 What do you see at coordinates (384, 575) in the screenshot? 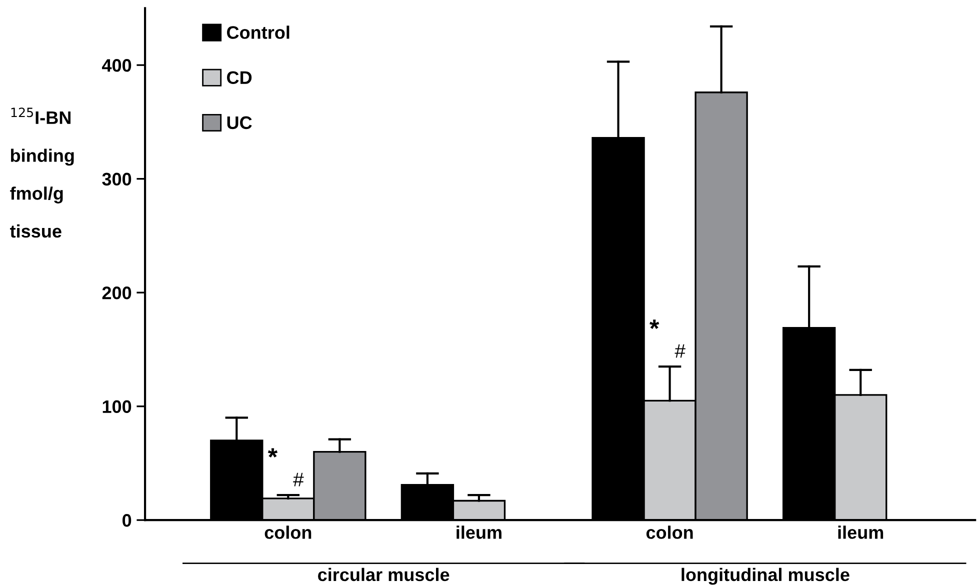
I see `text: circular muscle` at bounding box center [384, 575].